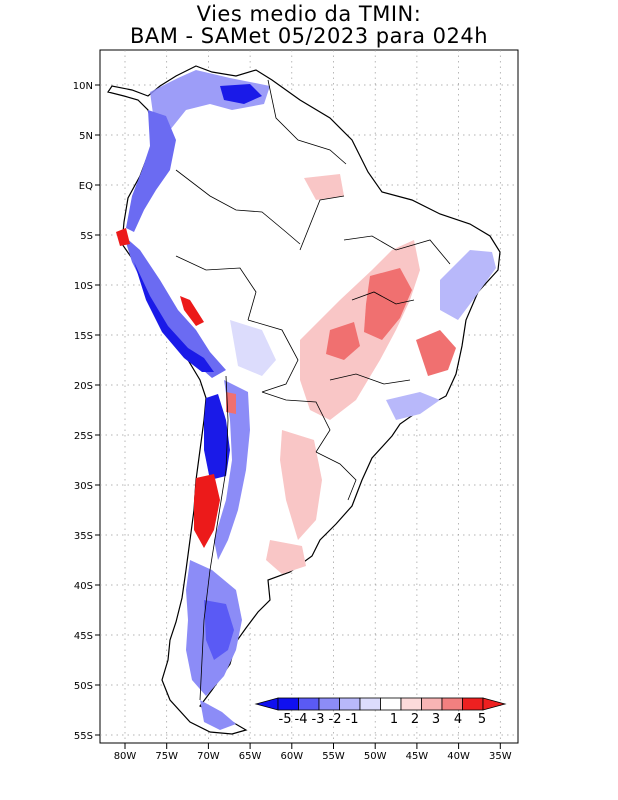 This screenshot has width=618, height=800. What do you see at coordinates (86, 186) in the screenshot?
I see `lat-label: EQ` at bounding box center [86, 186].